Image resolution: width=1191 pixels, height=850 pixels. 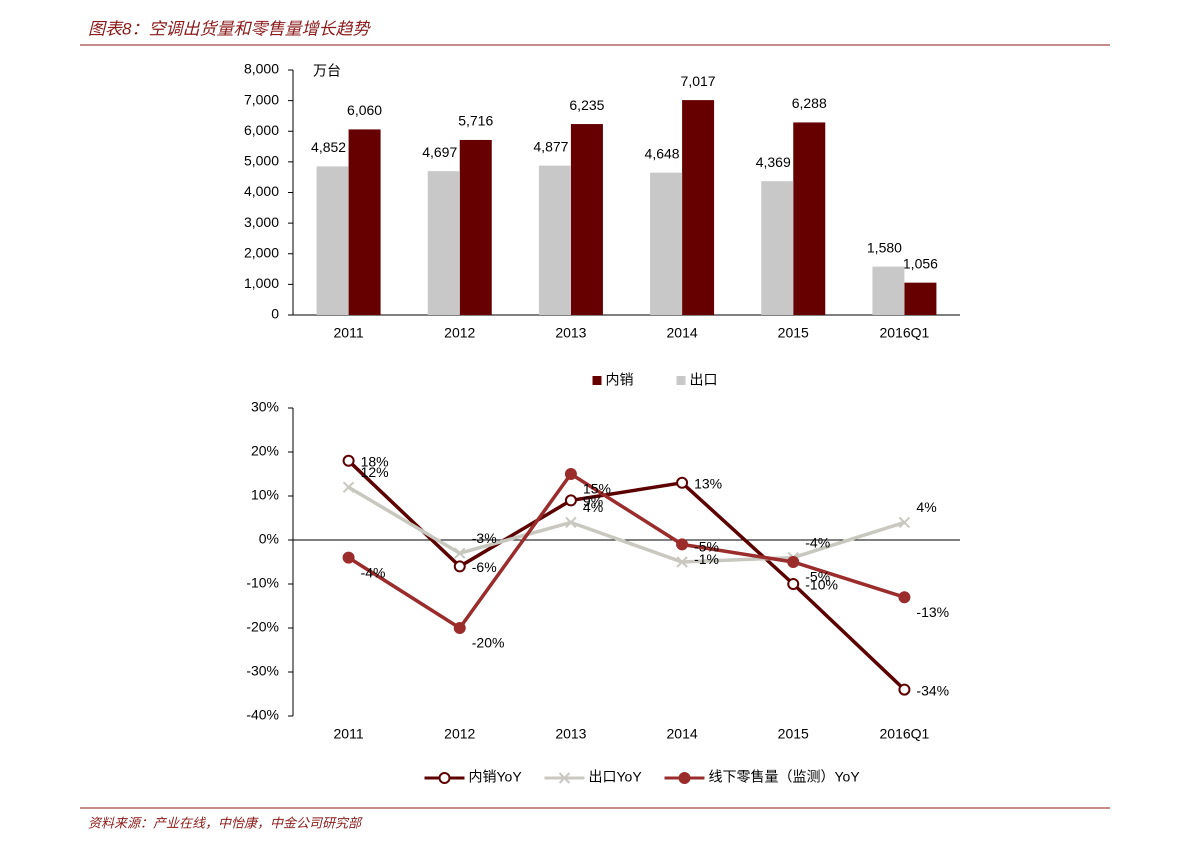 What do you see at coordinates (439, 152) in the screenshot?
I see `value-label: 4,697` at bounding box center [439, 152].